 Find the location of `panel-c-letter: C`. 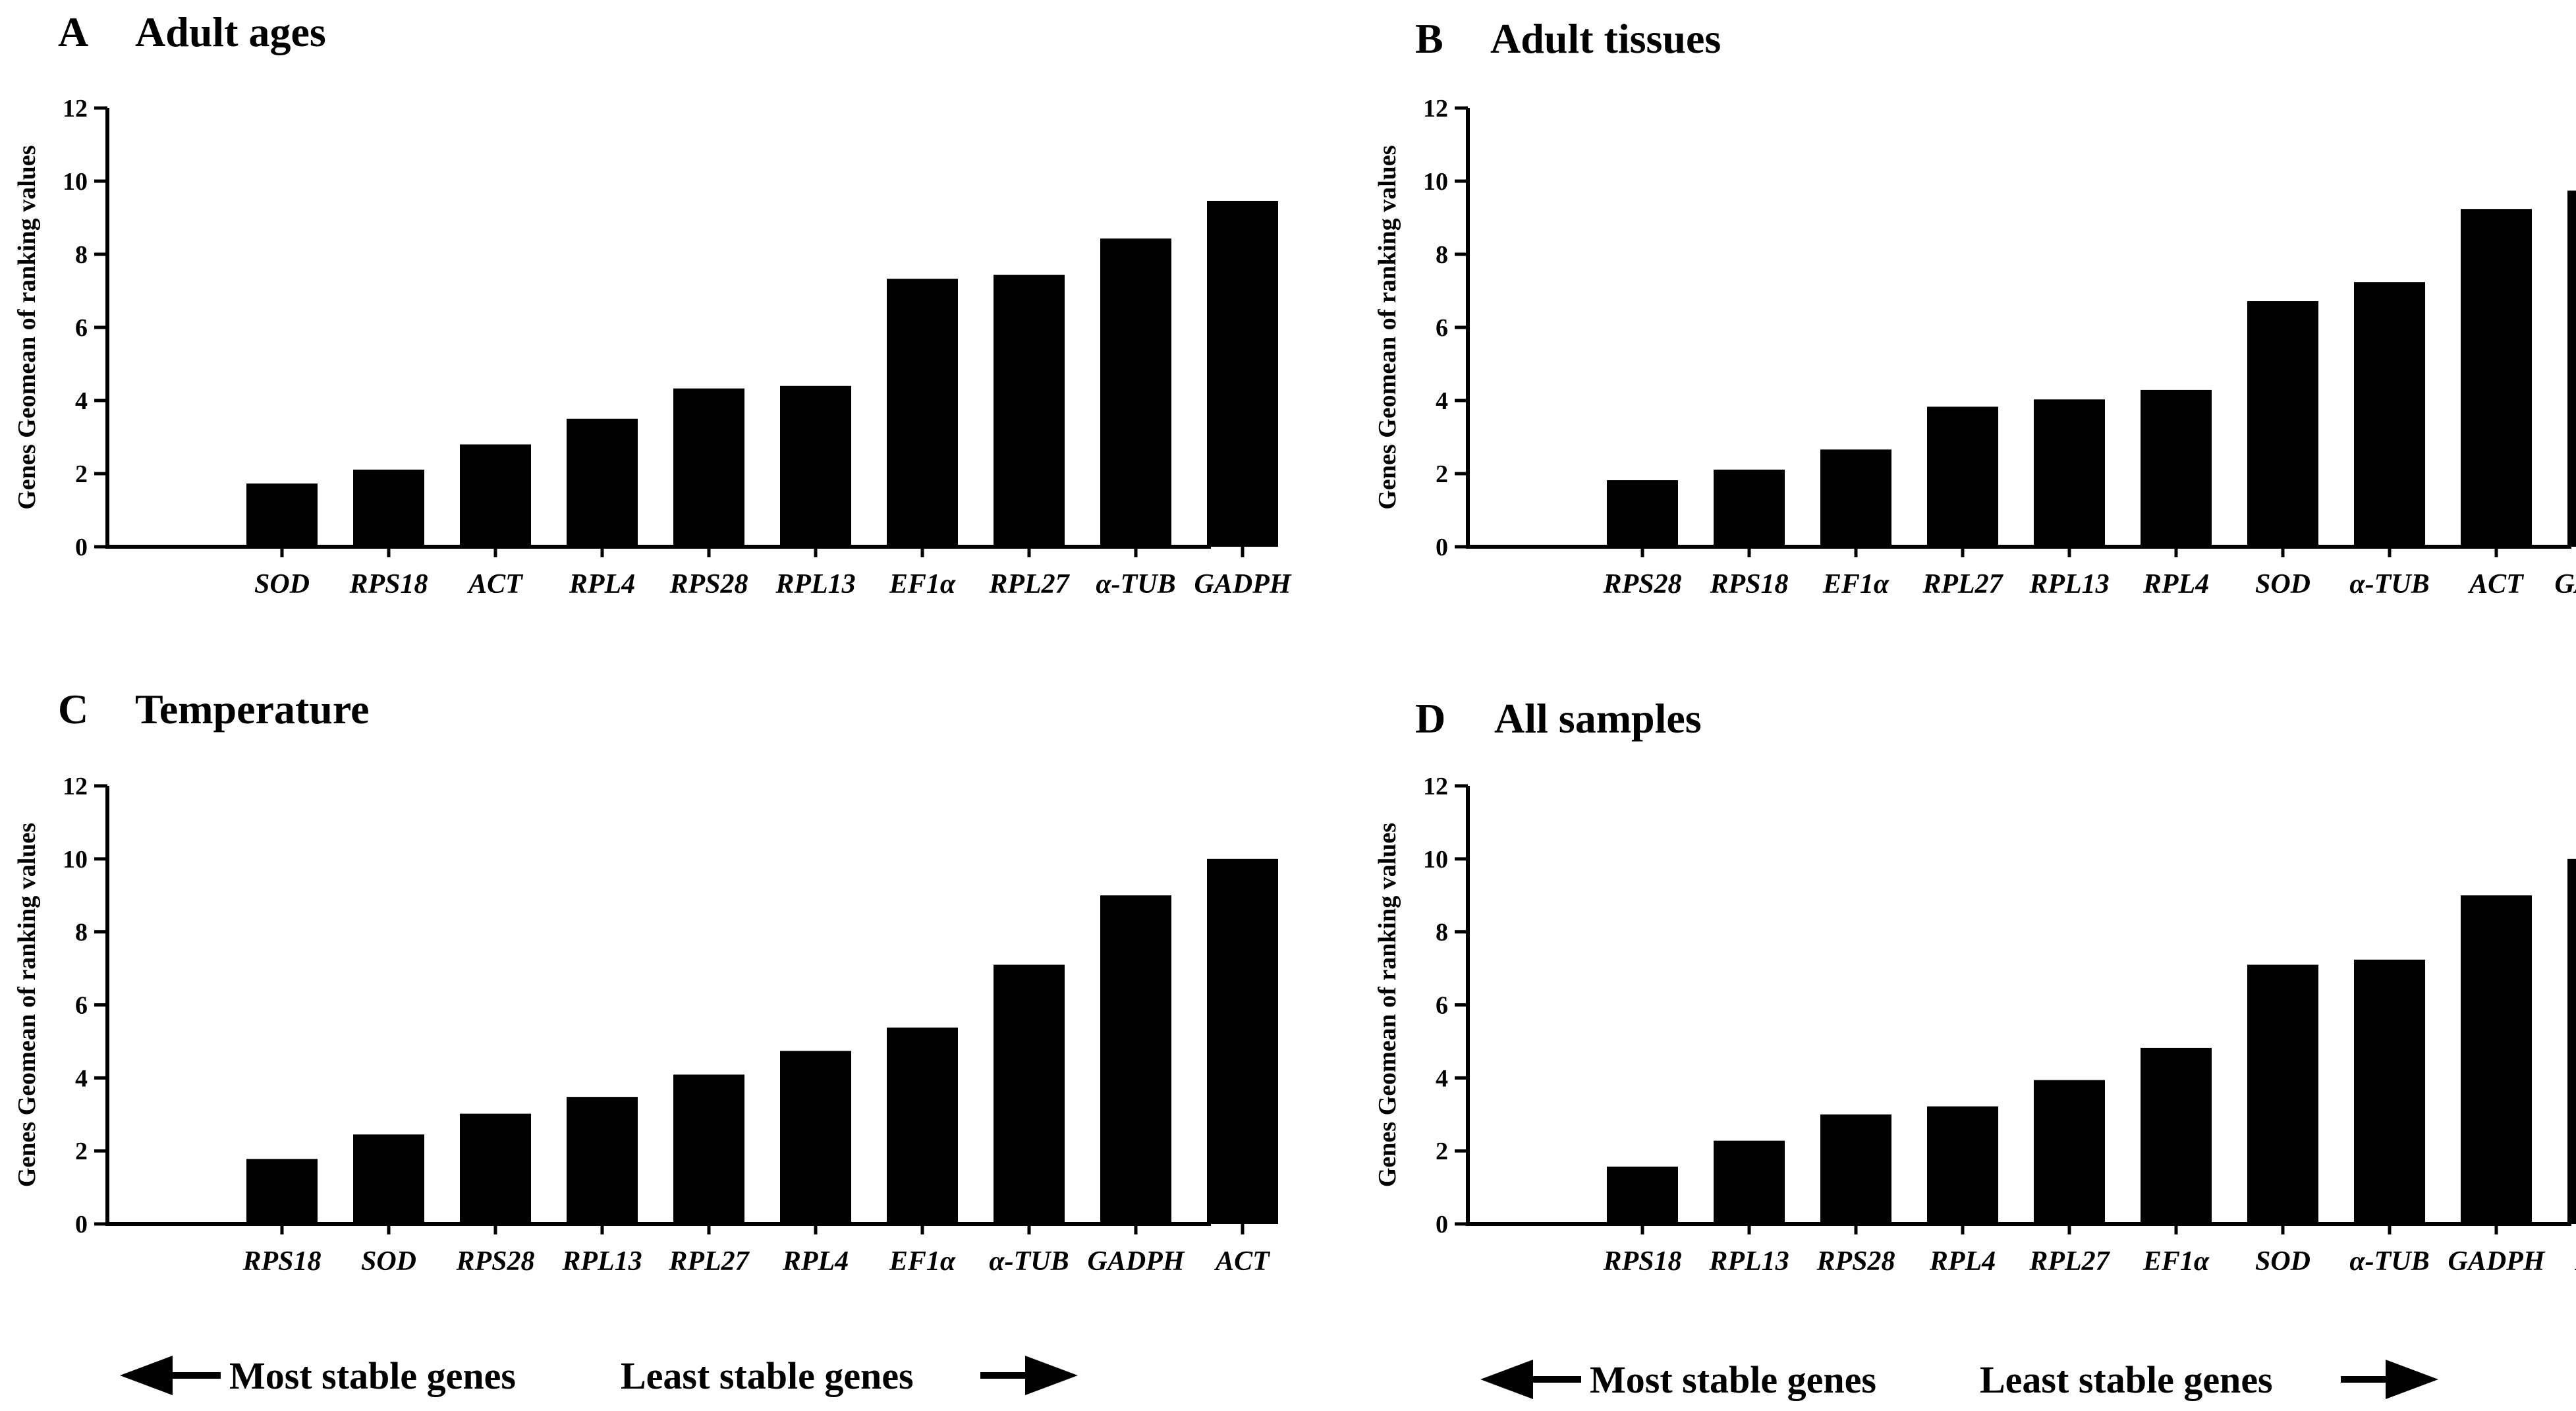

panel-c-letter: C is located at coordinates (73, 709).